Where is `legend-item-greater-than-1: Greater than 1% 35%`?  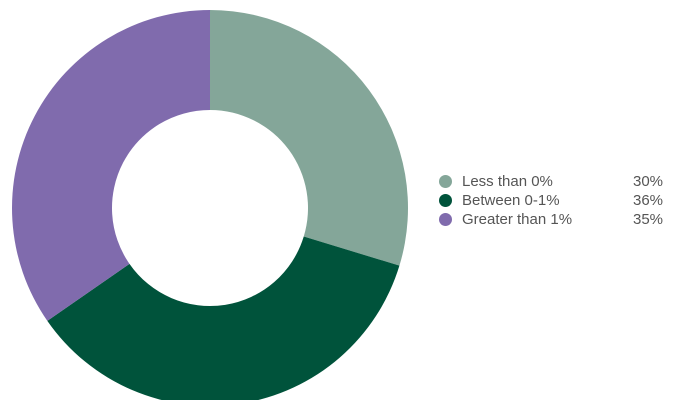 legend-item-greater-than-1: Greater than 1% 35% is located at coordinates (559, 219).